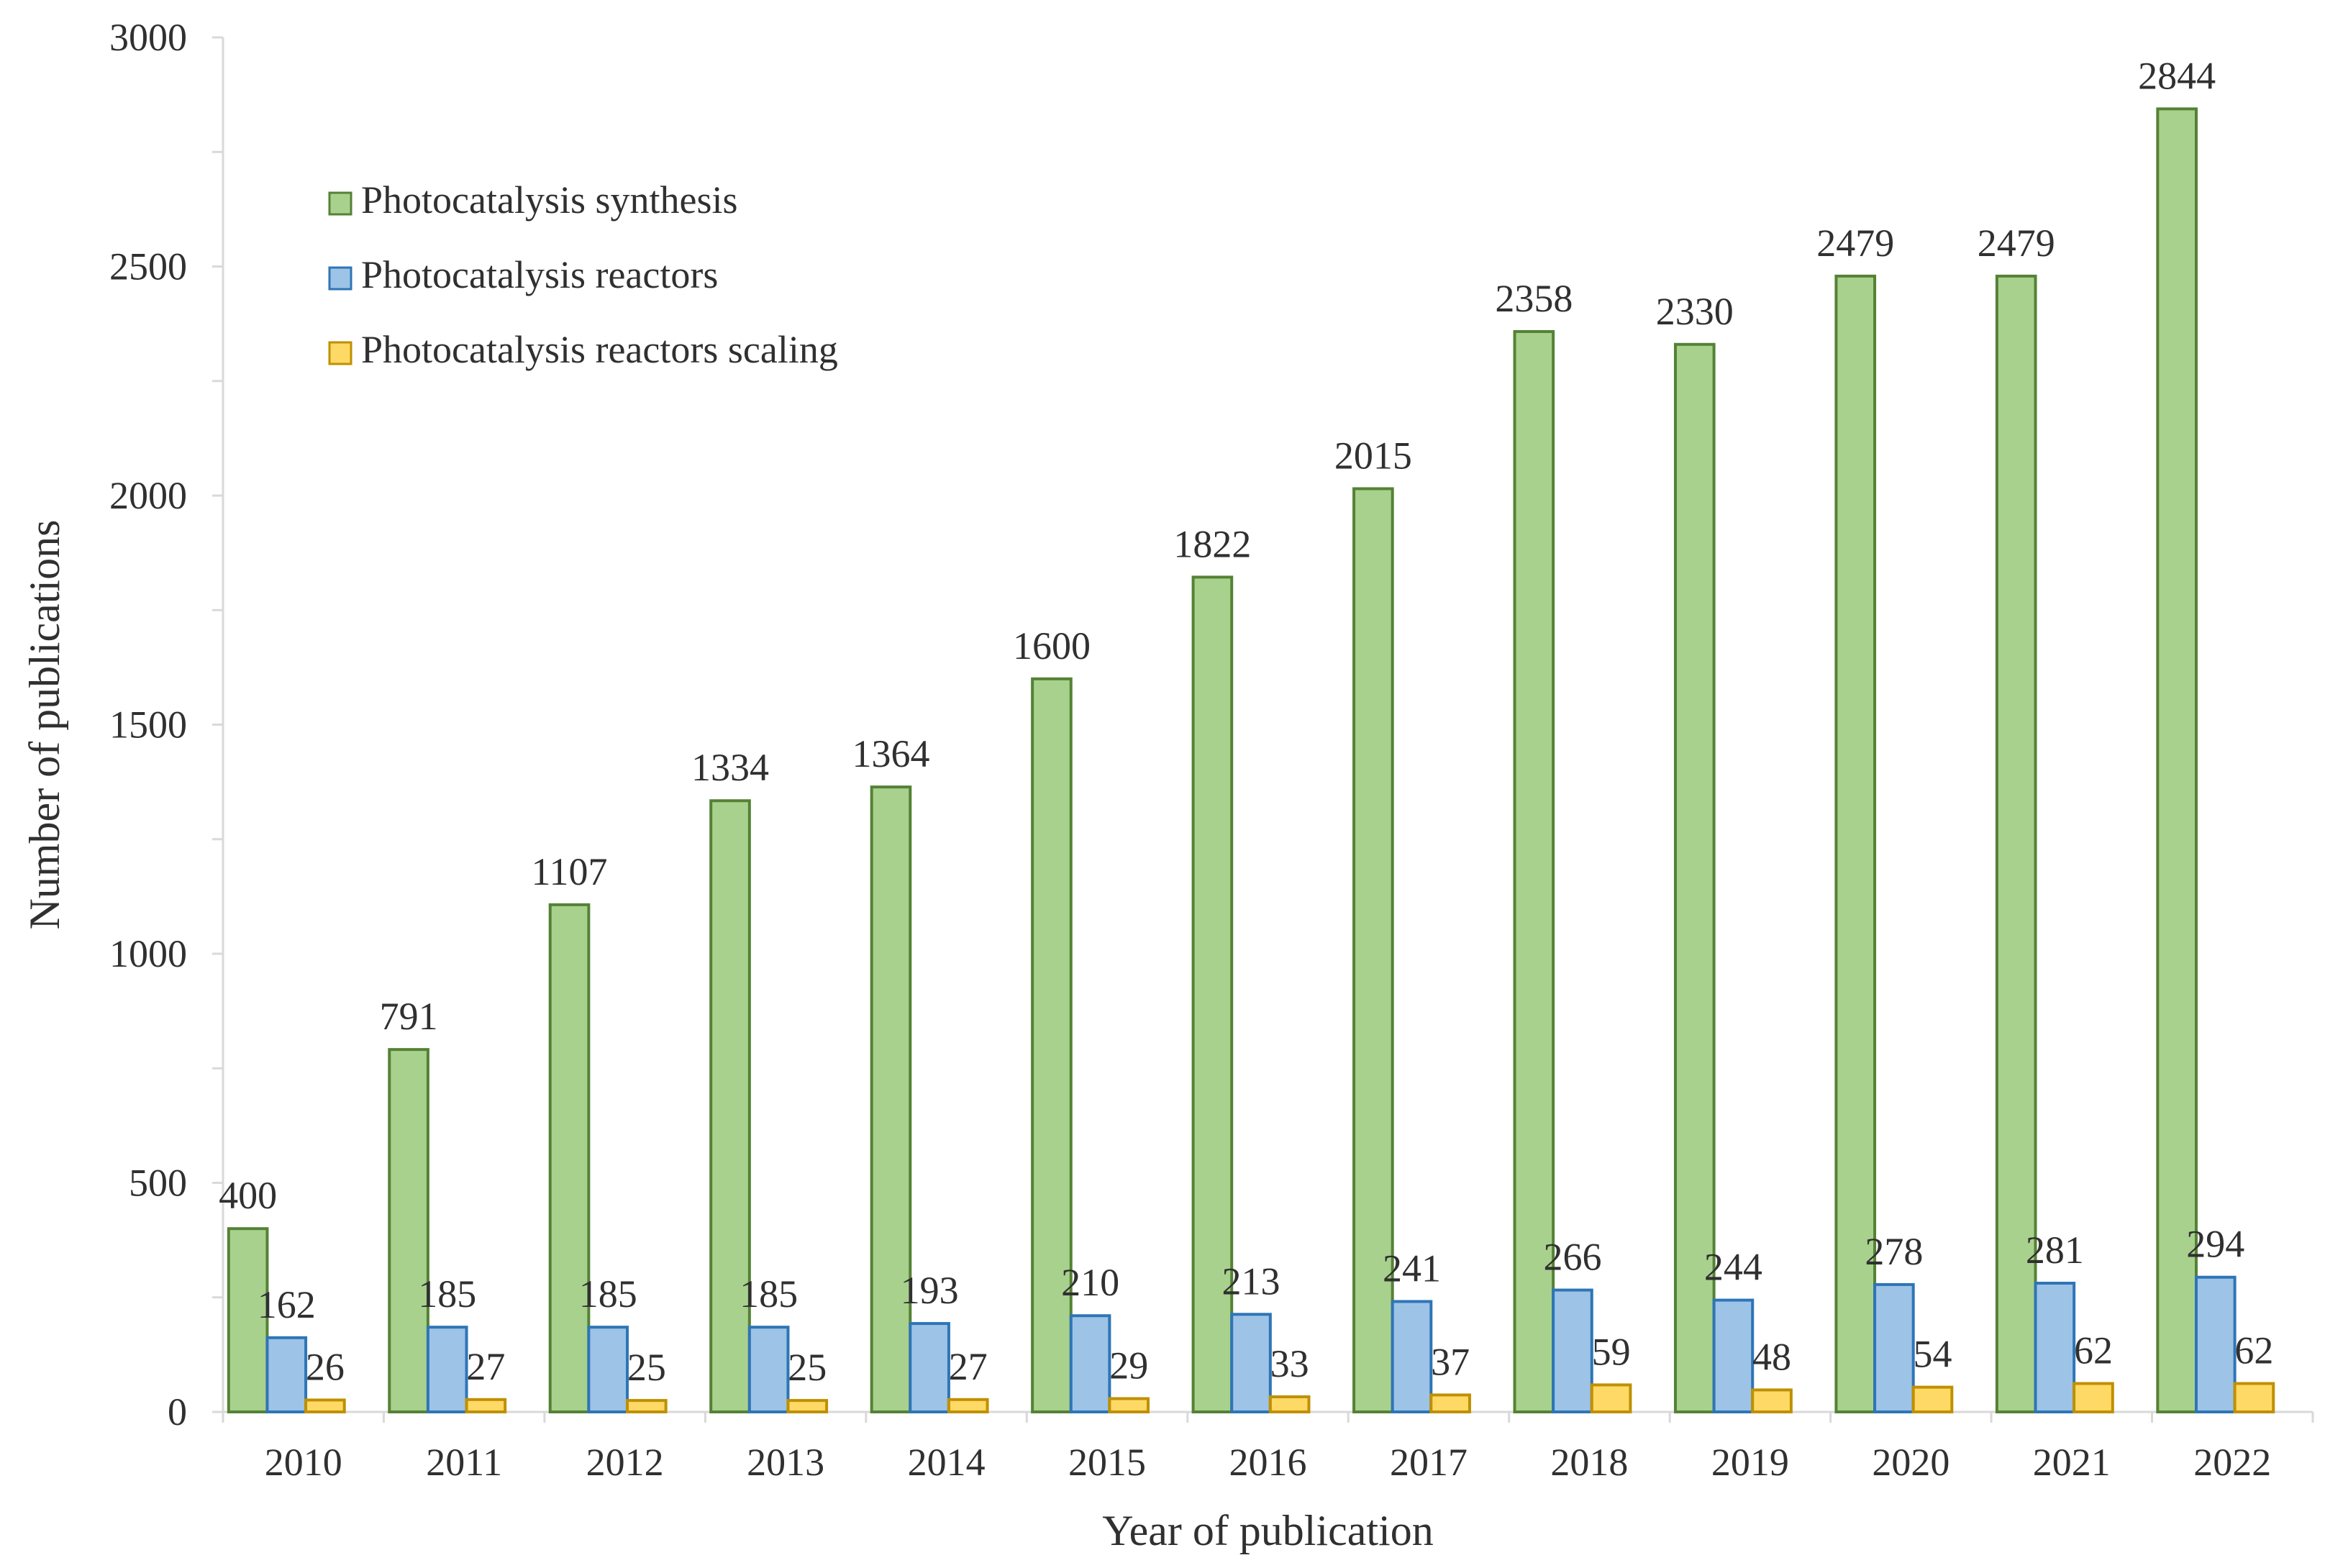 The image size is (2325, 1568). What do you see at coordinates (1251, 1363) in the screenshot?
I see `bar-photocatalysis-reactors-2016` at bounding box center [1251, 1363].